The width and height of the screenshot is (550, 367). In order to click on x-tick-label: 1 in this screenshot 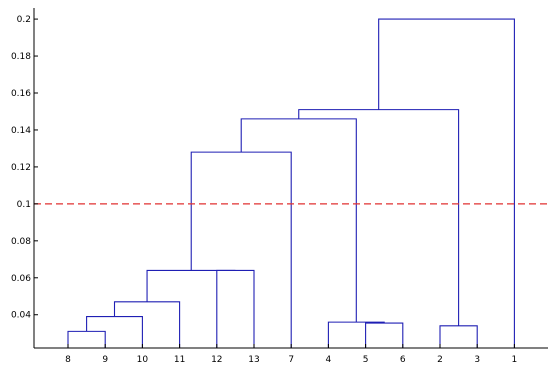, I will do `click(515, 360)`.